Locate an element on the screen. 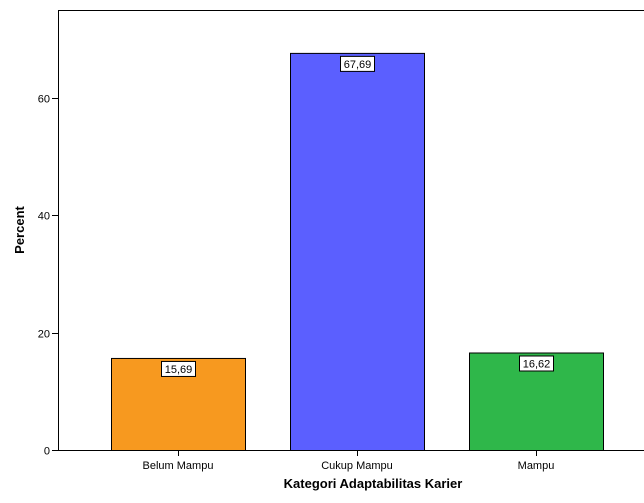  x-axis-title: Kategori Adaptabilitas Karier is located at coordinates (373, 483).